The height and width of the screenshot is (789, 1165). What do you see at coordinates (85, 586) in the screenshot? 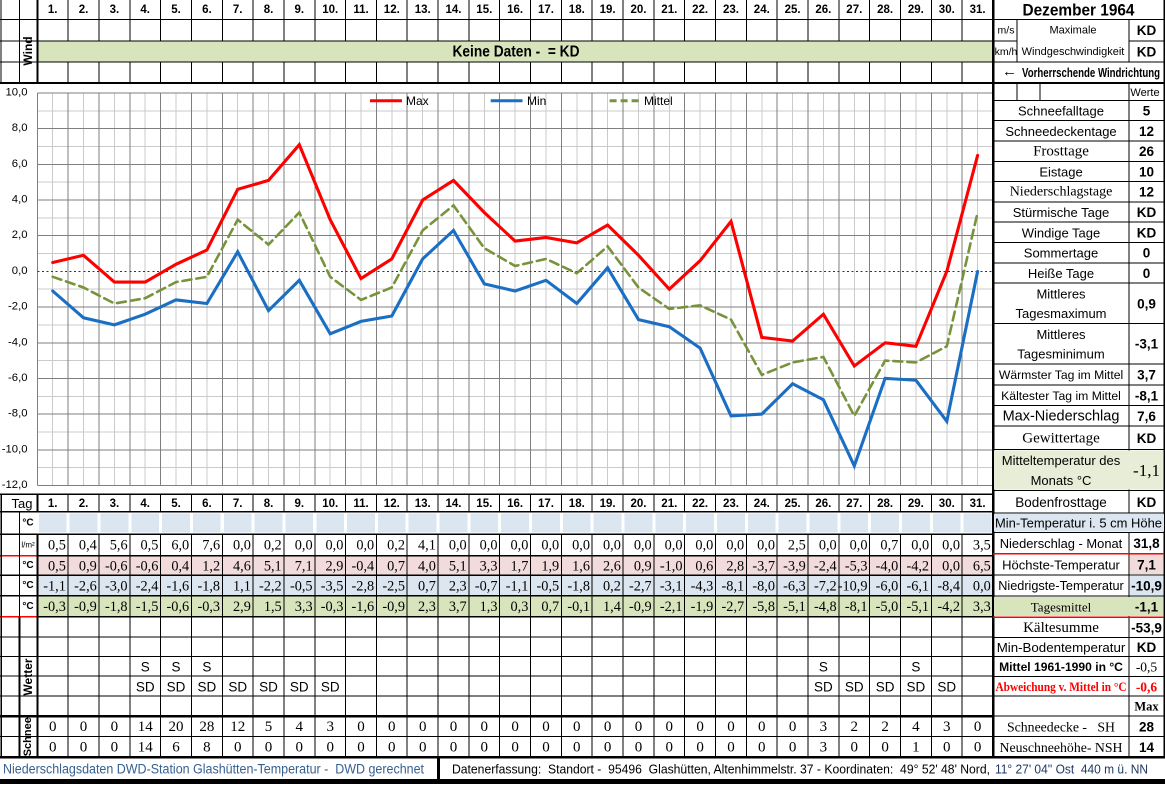
I see `svg-text: -2,6` at bounding box center [85, 586].